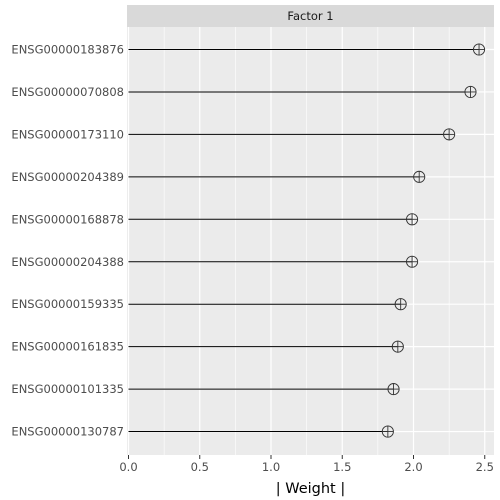 The image size is (500, 500). I want to click on x-tick-label: 1.0, so click(271, 467).